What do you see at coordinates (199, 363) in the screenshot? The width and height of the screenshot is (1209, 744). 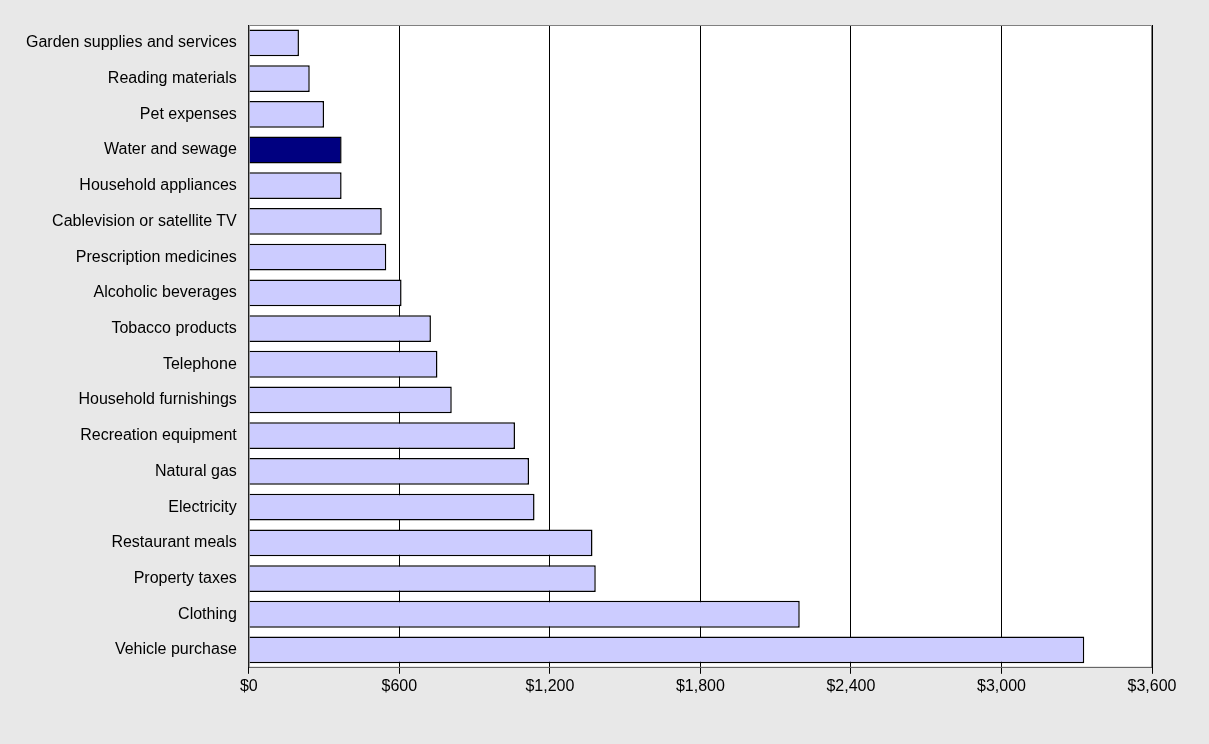 I see `y-tick-label: Telephone` at bounding box center [199, 363].